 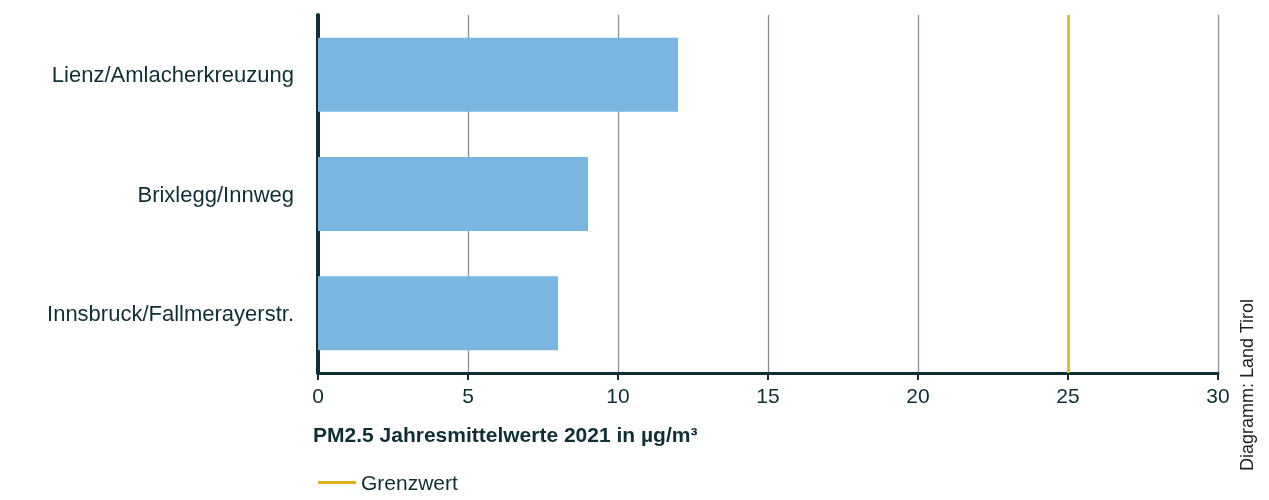 I want to click on y-tick-label: Lienz/Amlacherkreuzung, so click(x=172, y=75).